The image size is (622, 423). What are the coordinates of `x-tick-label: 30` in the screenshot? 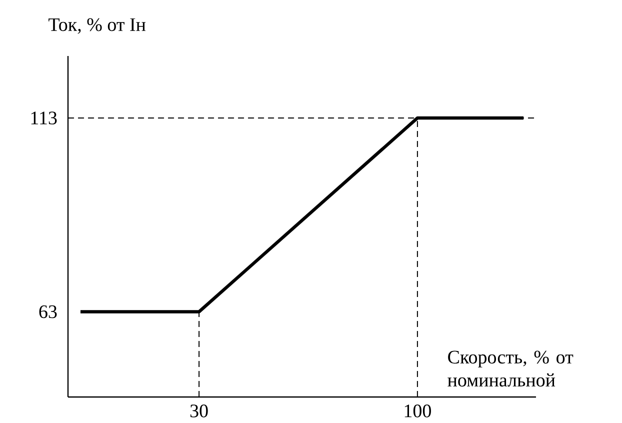 It's located at (199, 411).